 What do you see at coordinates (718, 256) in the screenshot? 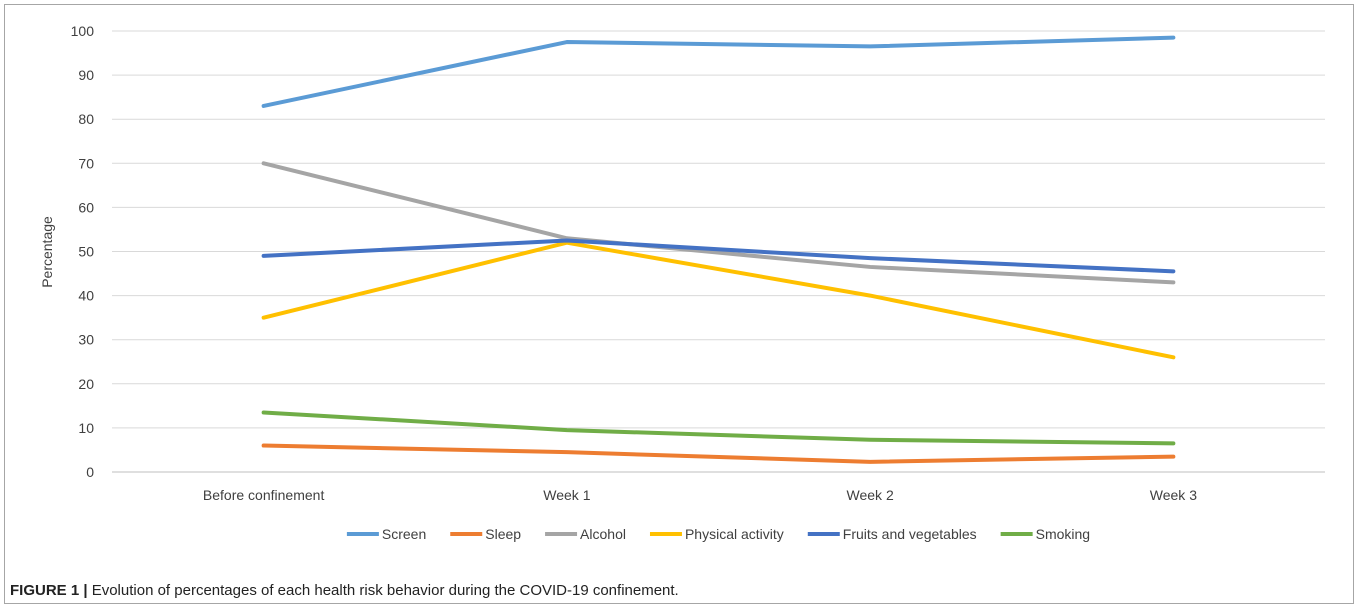
I see `series-line-fruits-and-vegetables` at bounding box center [718, 256].